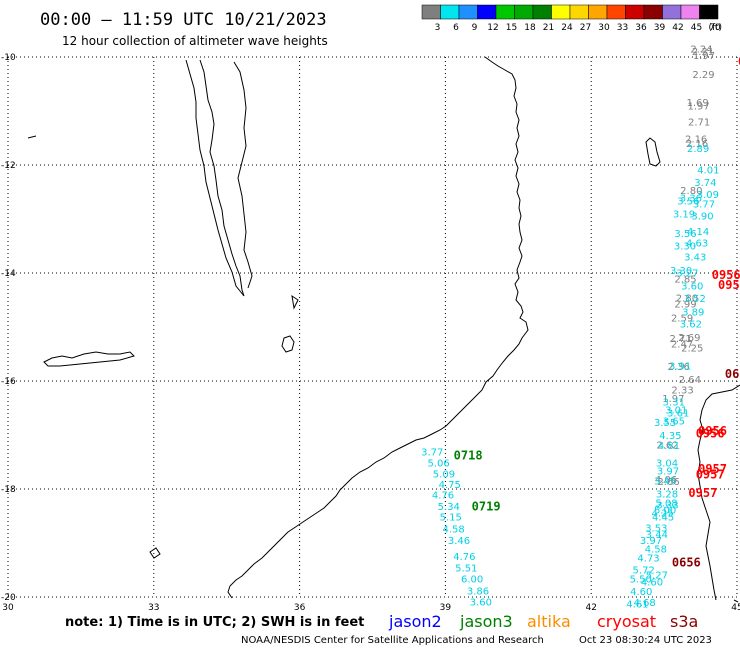 This screenshot has width=740, height=650. Describe the element at coordinates (695, 299) in the screenshot. I see `wave-height-value: 3.52` at that location.